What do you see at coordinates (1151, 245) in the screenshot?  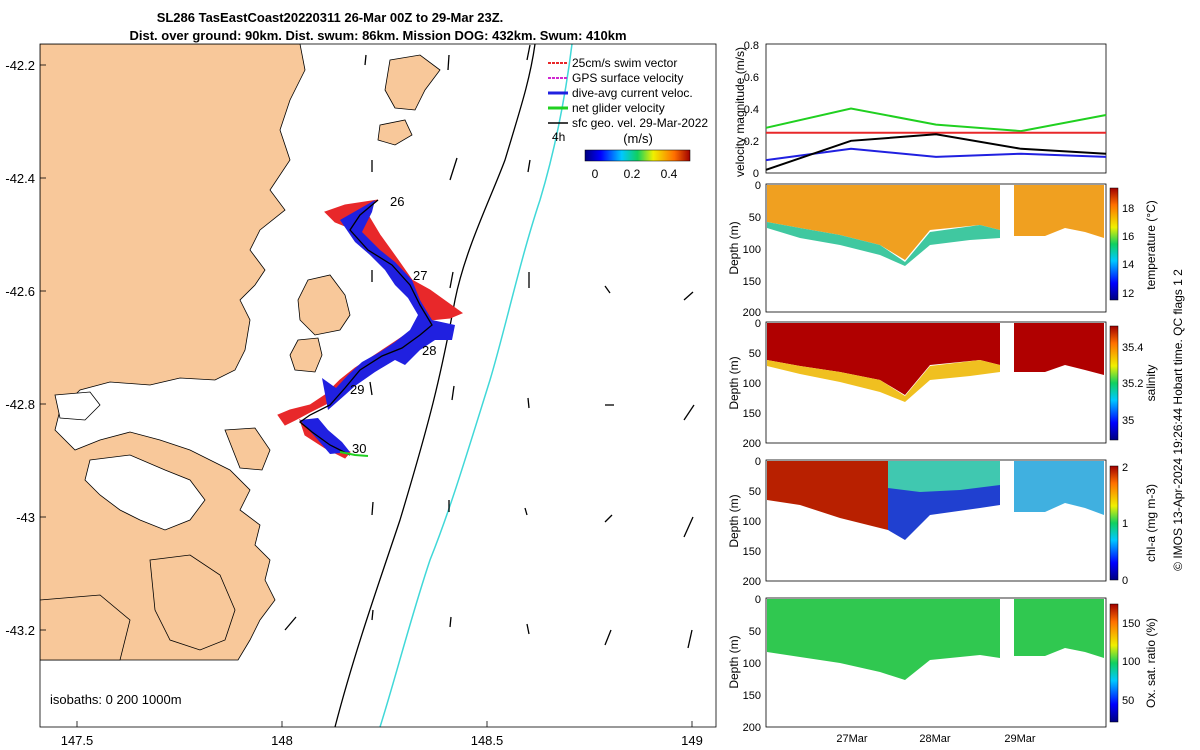 I see `temperature-colorbar-label: temperature (°C)` at bounding box center [1151, 245].